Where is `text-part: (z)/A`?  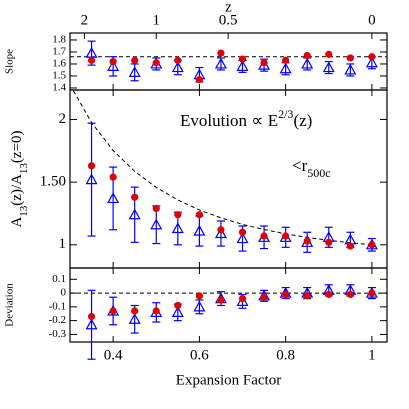 text-part: (z)/A is located at coordinates (17, 190).